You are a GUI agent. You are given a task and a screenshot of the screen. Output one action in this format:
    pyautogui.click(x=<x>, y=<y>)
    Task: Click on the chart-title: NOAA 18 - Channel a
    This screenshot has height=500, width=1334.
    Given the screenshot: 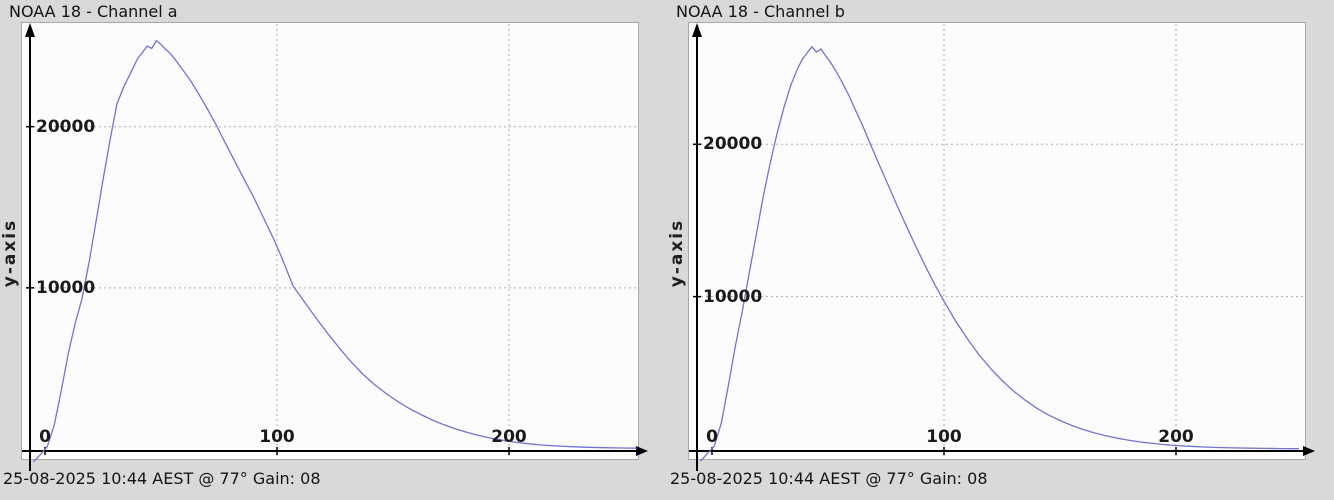 What is the action you would take?
    pyautogui.click(x=93, y=11)
    